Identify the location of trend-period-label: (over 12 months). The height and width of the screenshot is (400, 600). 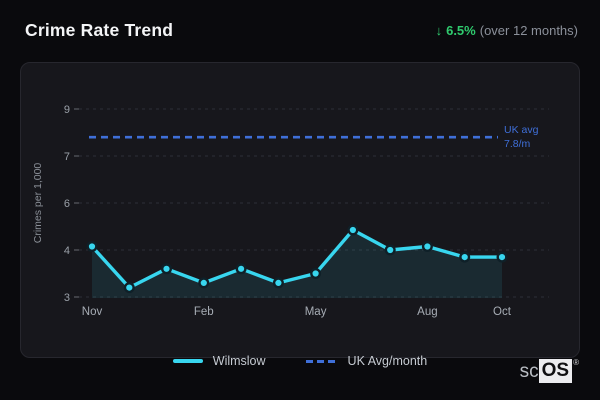
(528, 30).